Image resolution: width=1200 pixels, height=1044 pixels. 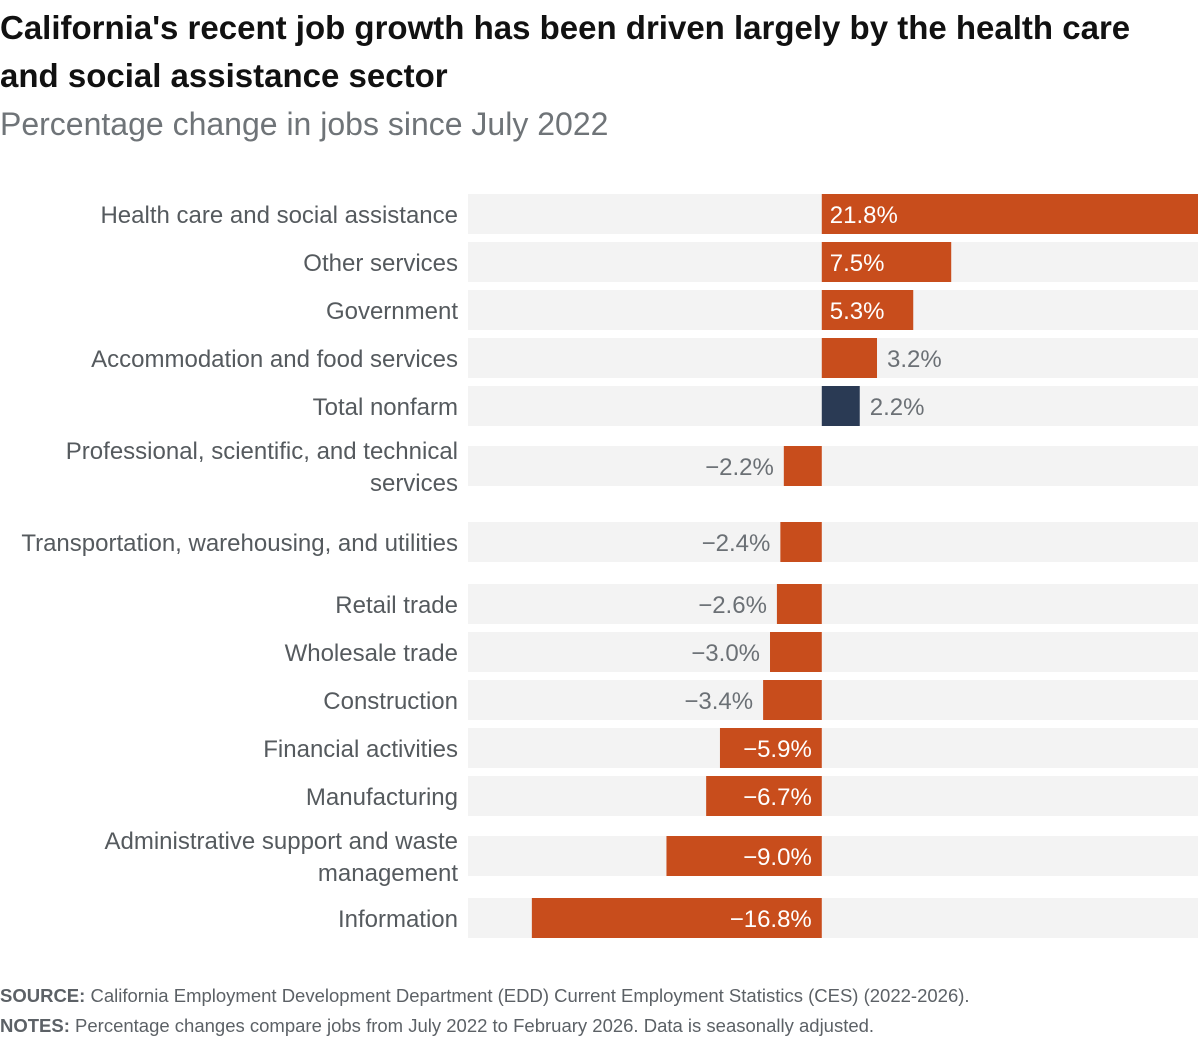 I want to click on value-label: −2.2%, so click(x=739, y=467).